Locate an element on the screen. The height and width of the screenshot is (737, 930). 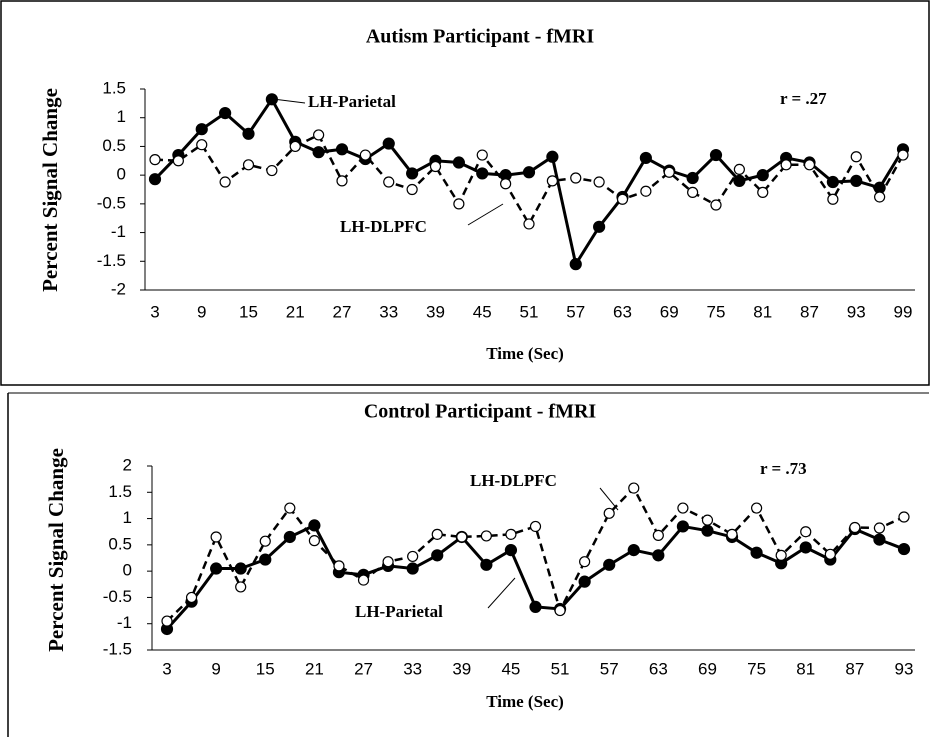
x-tick-label: 51 is located at coordinates (560, 668).